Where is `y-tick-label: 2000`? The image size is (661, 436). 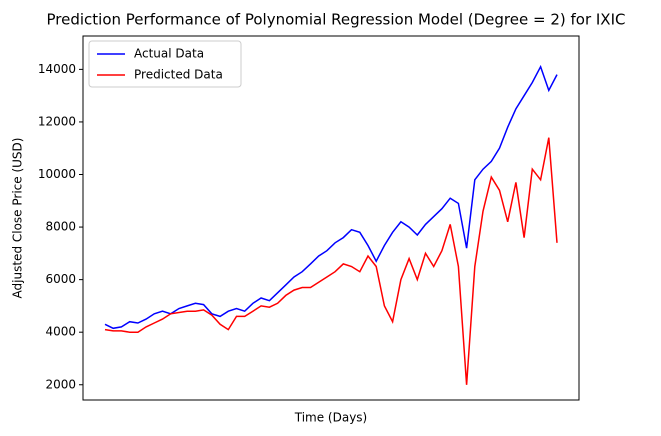 y-tick-label: 2000 is located at coordinates (60, 384).